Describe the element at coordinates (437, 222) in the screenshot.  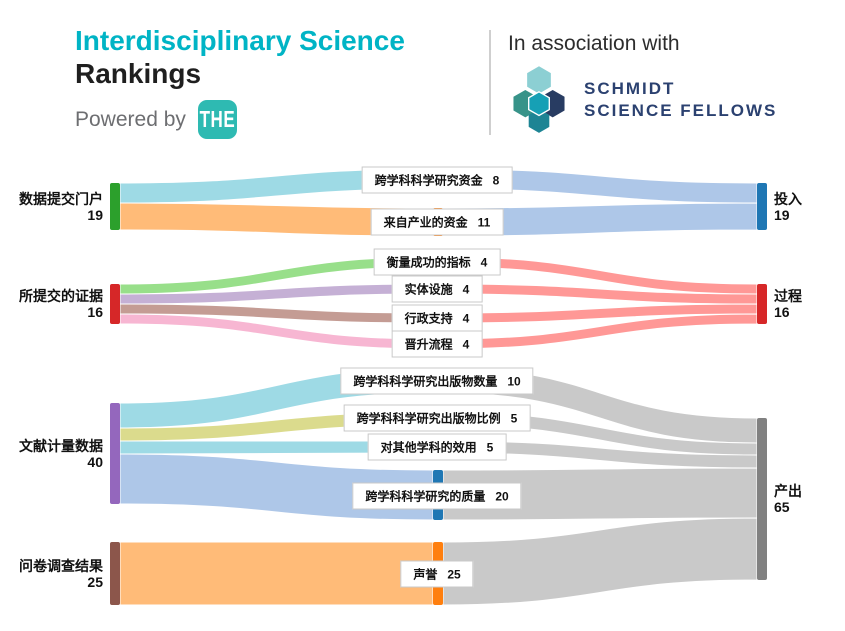
I see `sankey-middle-label: 来自产业的资金 11` at that location.